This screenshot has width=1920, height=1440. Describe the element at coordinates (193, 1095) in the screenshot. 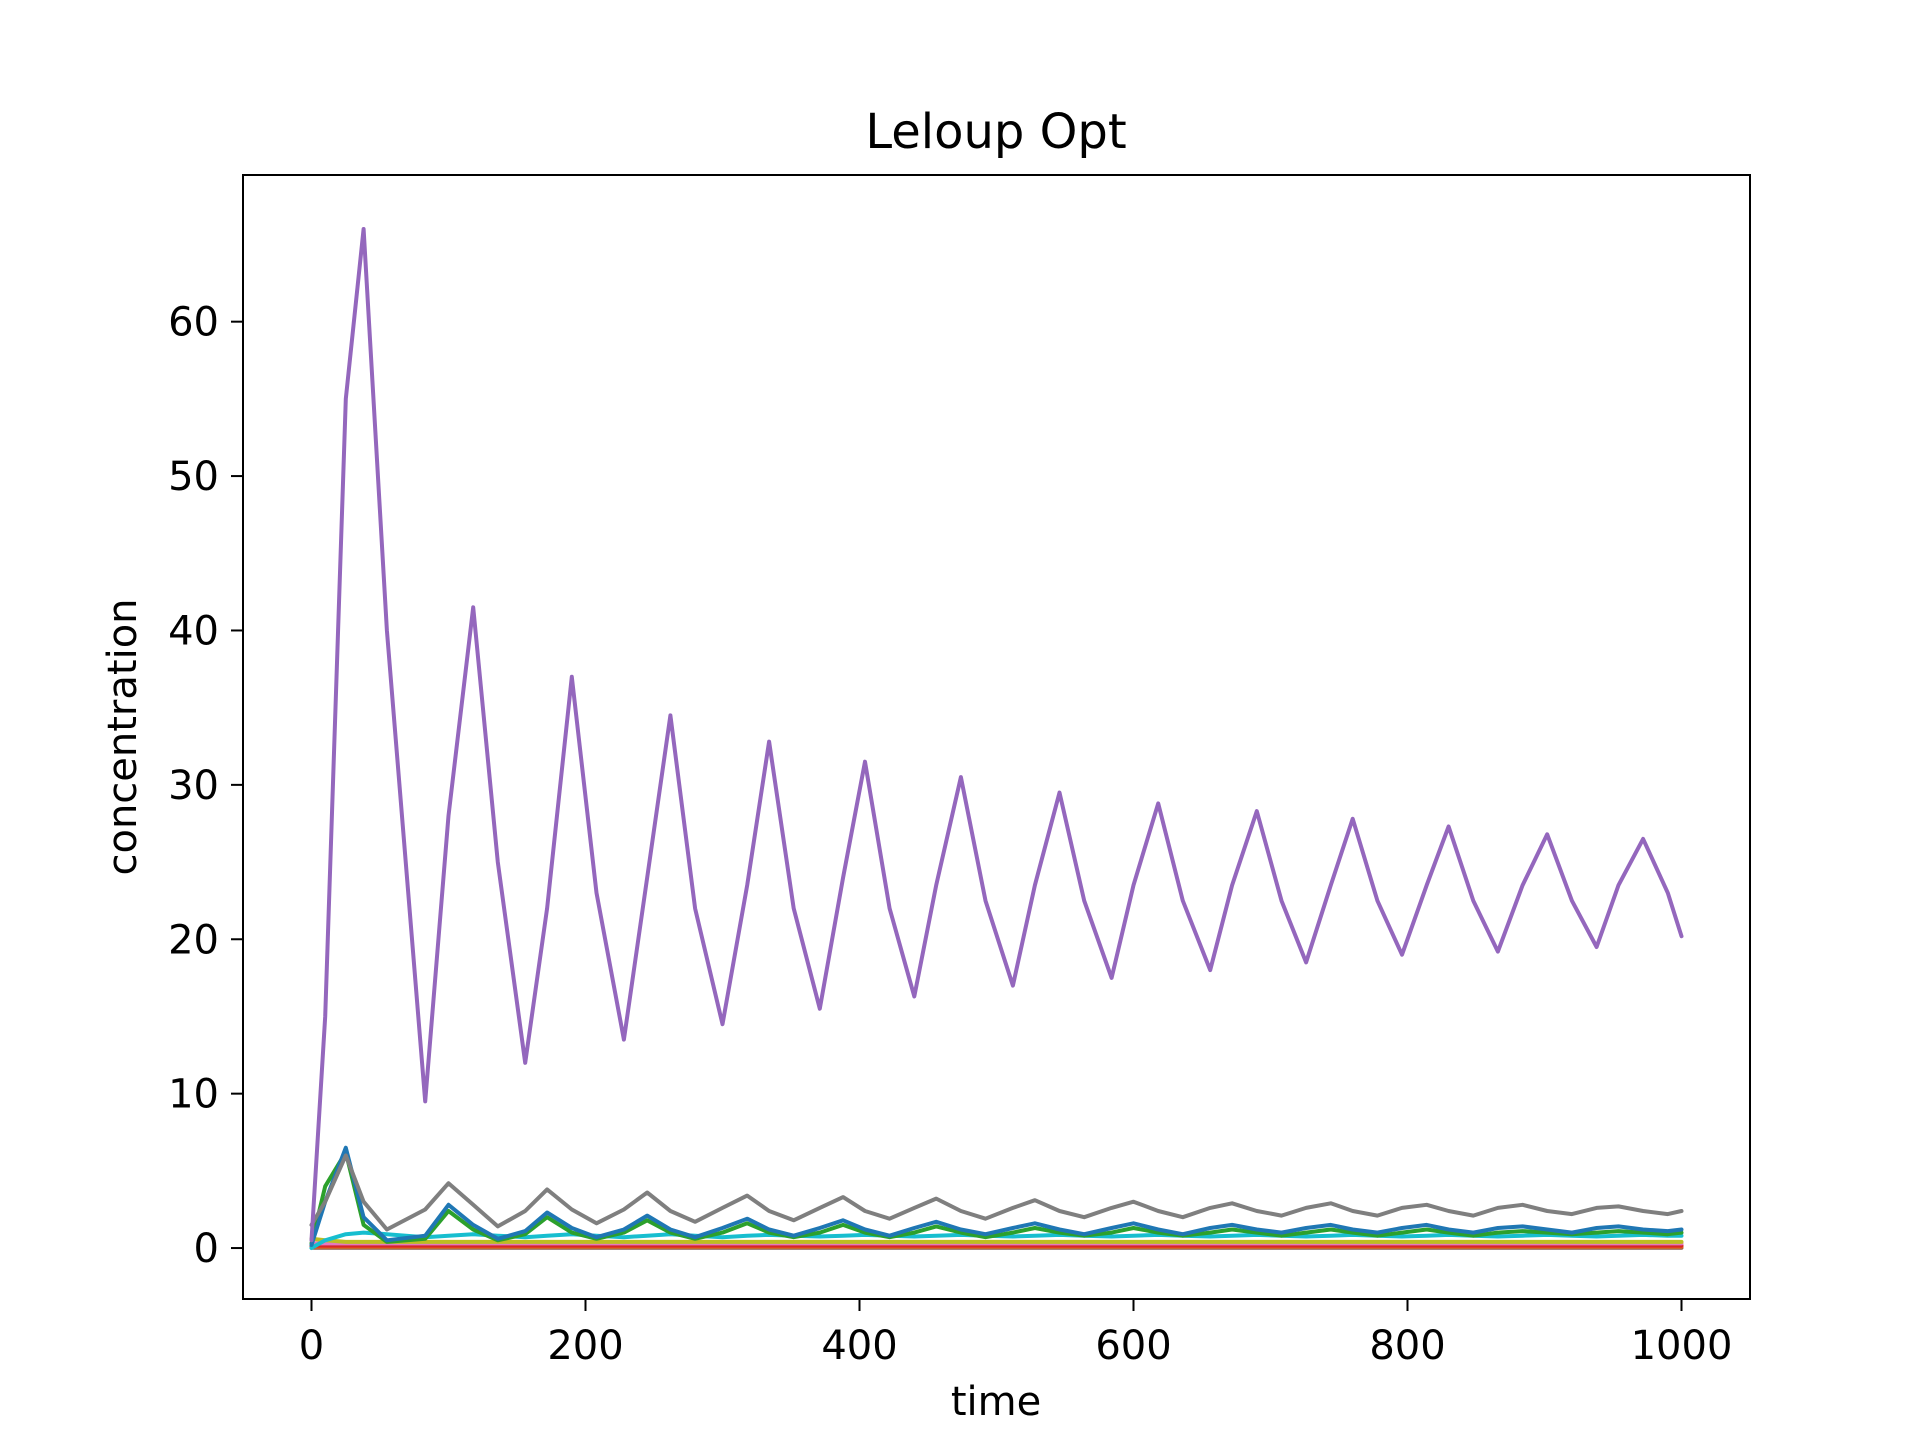

I see `y-tick-label: 10` at that location.